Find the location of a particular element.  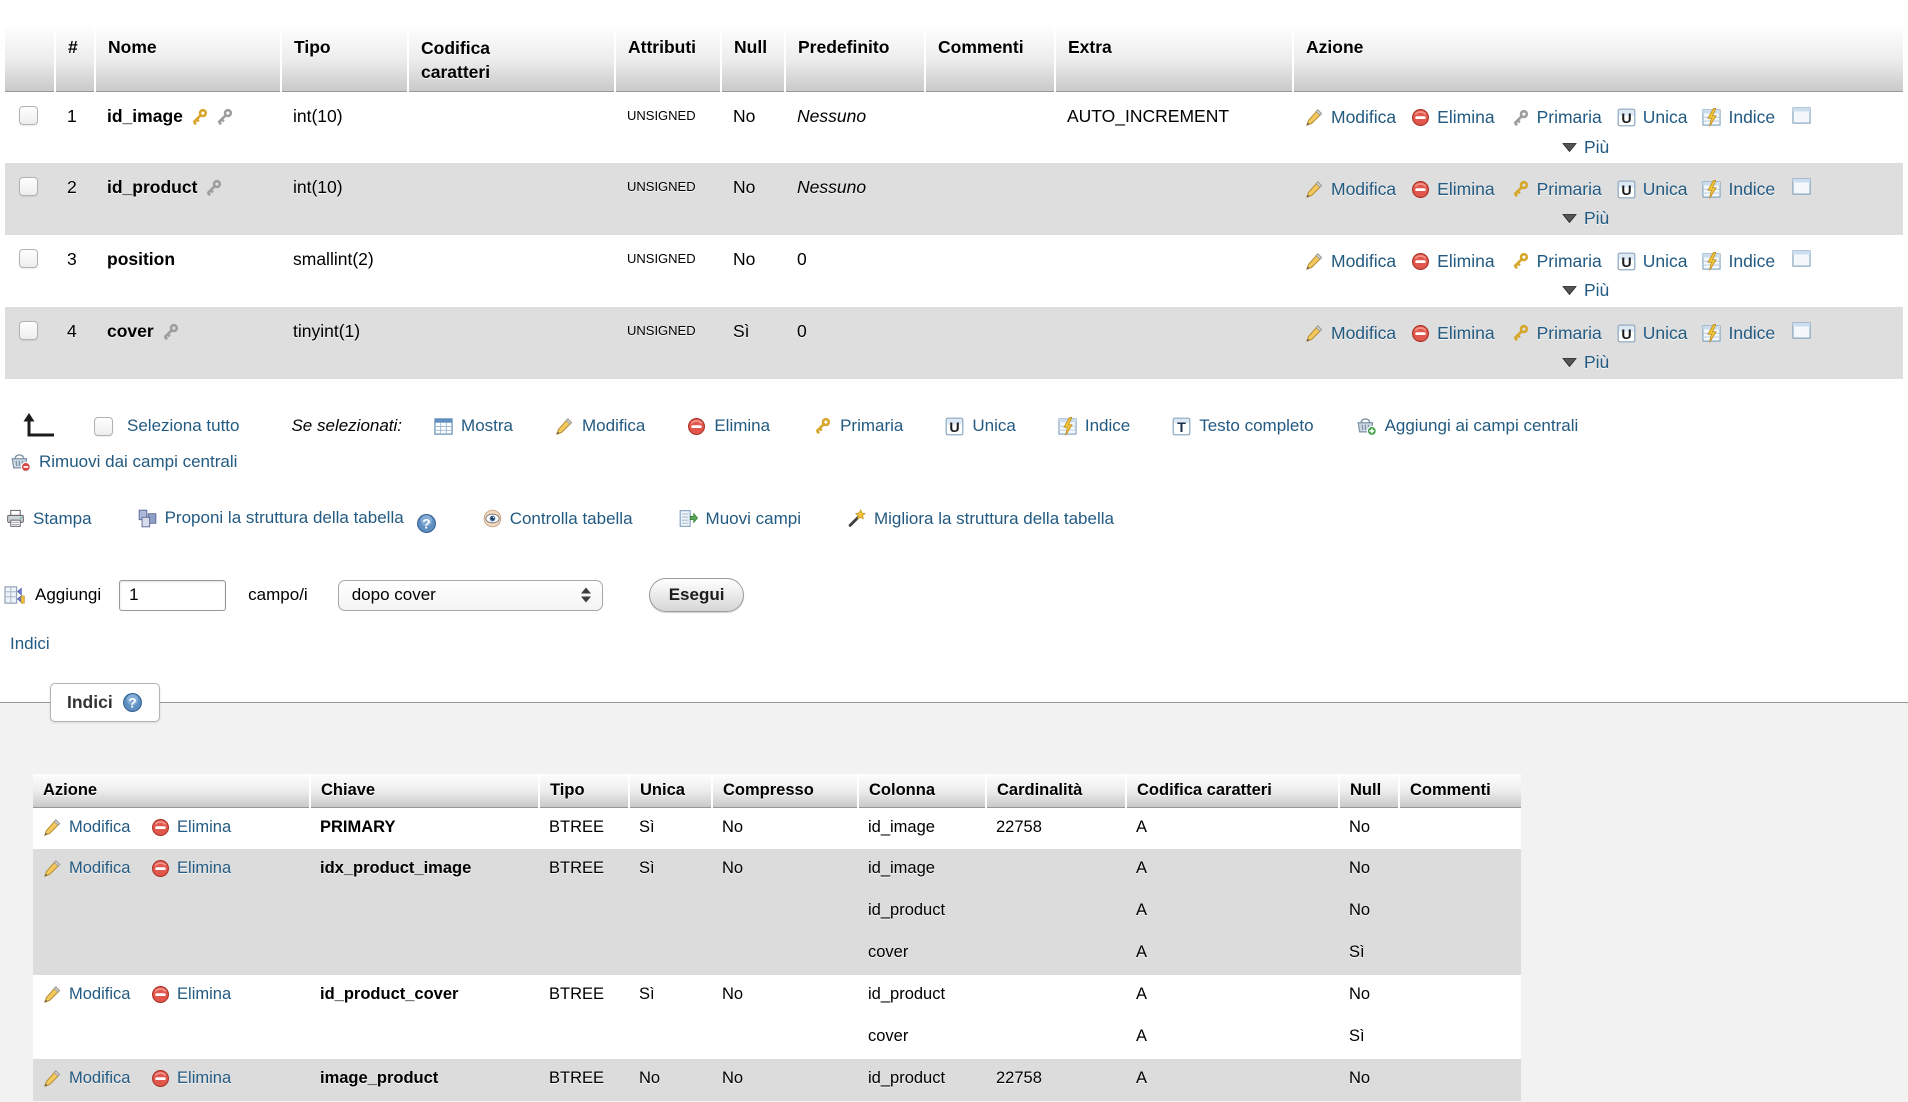

tool-controlla-tabella: Controlla tabella is located at coordinates (558, 519).